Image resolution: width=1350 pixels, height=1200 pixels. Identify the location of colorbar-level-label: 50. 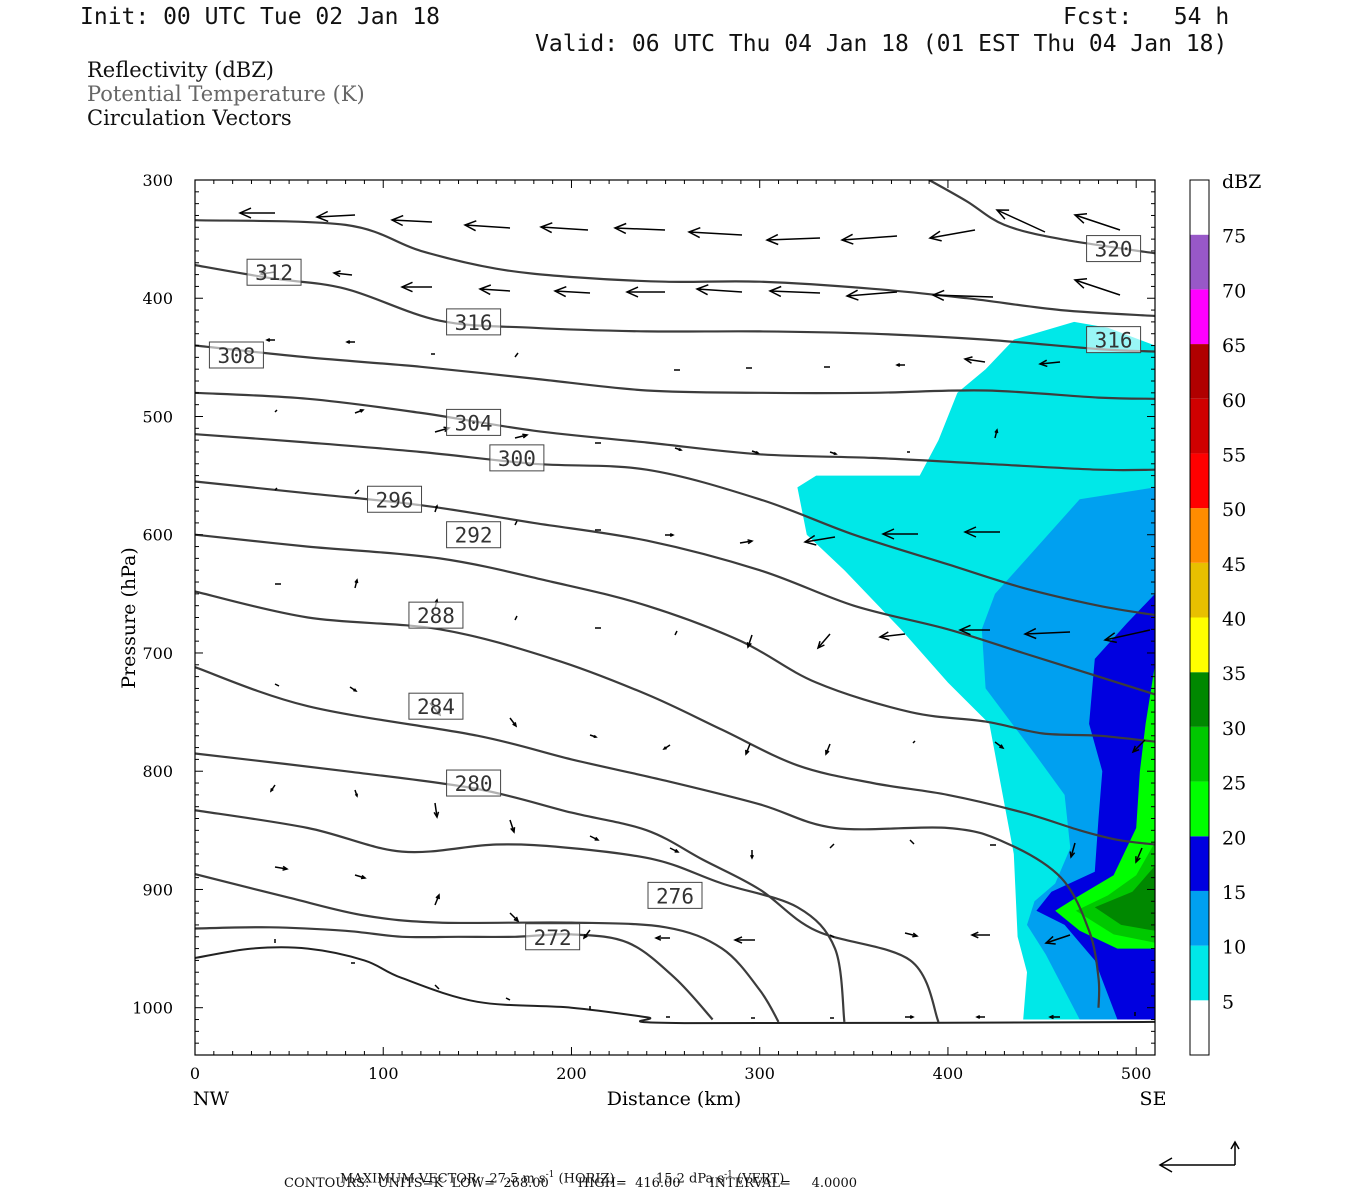
(1234, 510).